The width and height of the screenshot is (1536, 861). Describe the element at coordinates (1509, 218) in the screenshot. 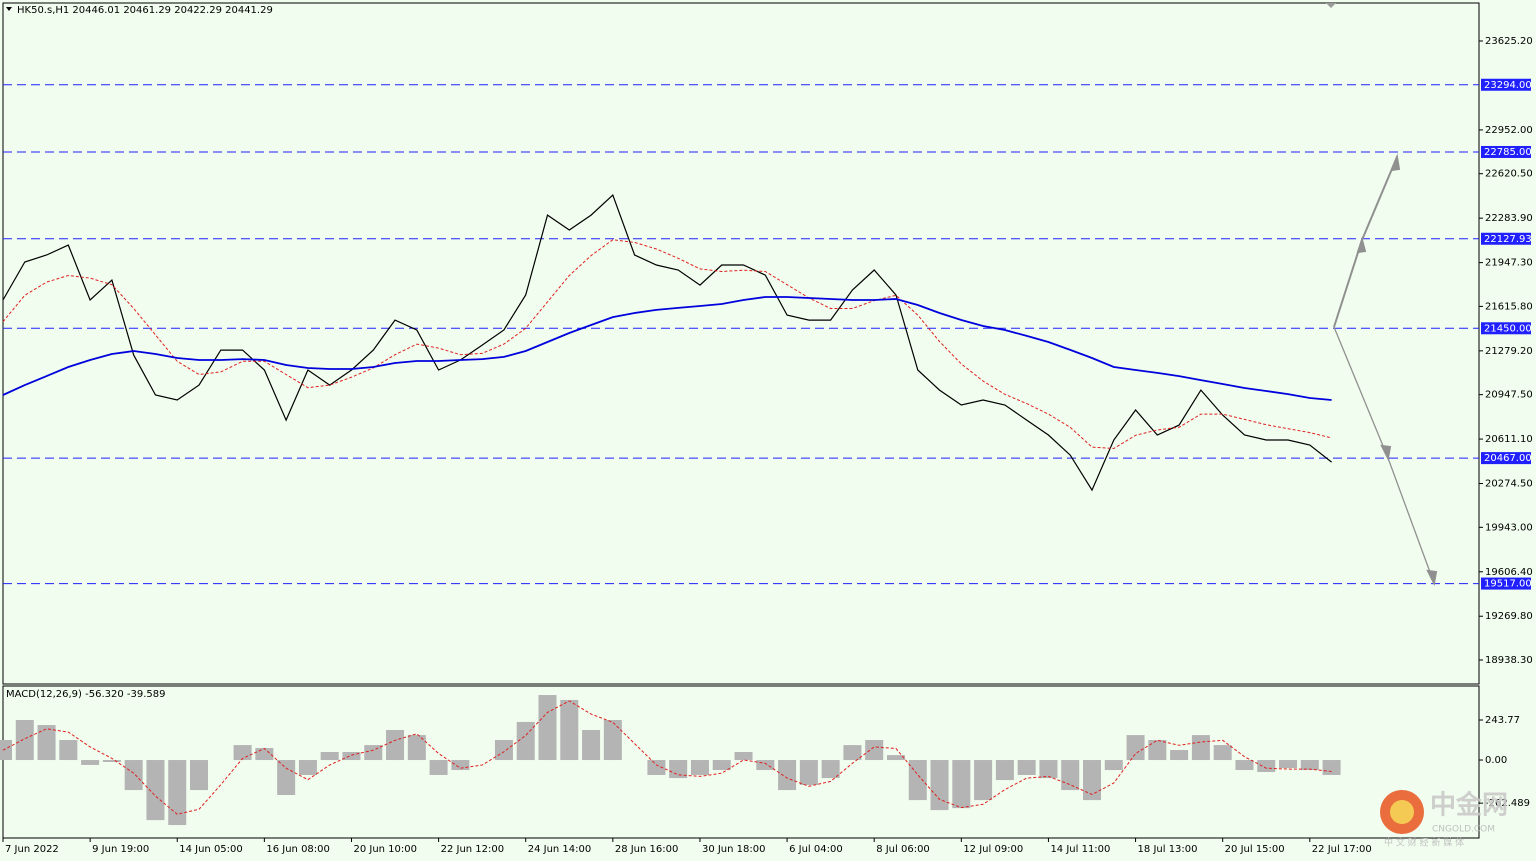

I see `y-tick-label: 22283.90` at that location.